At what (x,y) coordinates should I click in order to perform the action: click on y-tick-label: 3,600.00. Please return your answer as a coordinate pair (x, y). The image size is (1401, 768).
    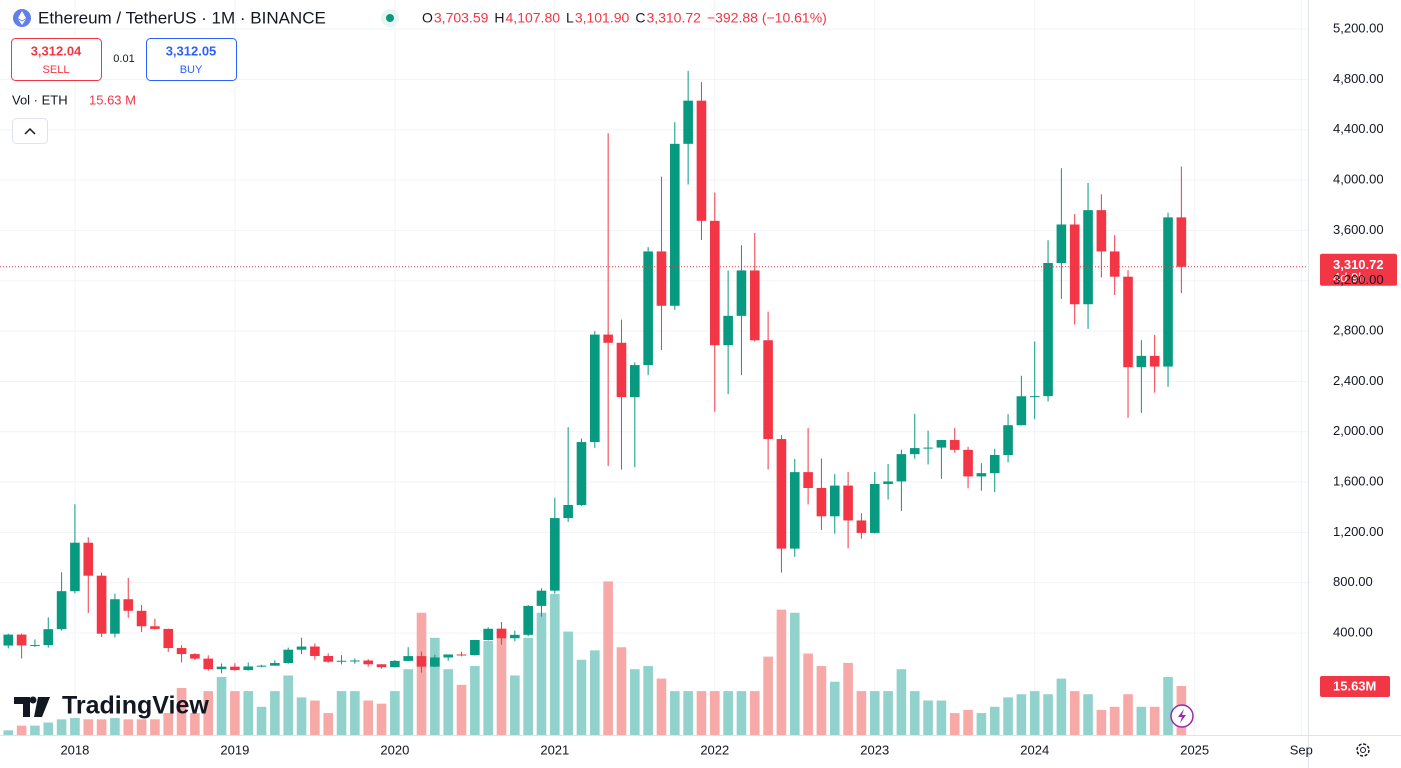
    Looking at the image, I should click on (1358, 229).